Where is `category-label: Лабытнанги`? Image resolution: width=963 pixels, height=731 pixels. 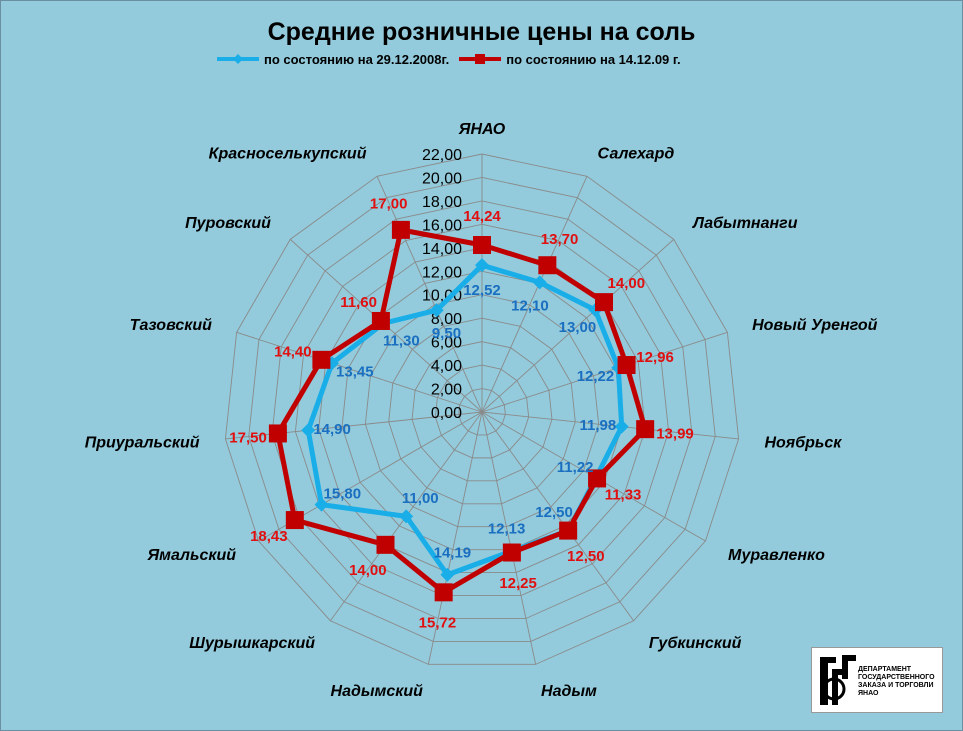 category-label: Лабытнанги is located at coordinates (745, 223).